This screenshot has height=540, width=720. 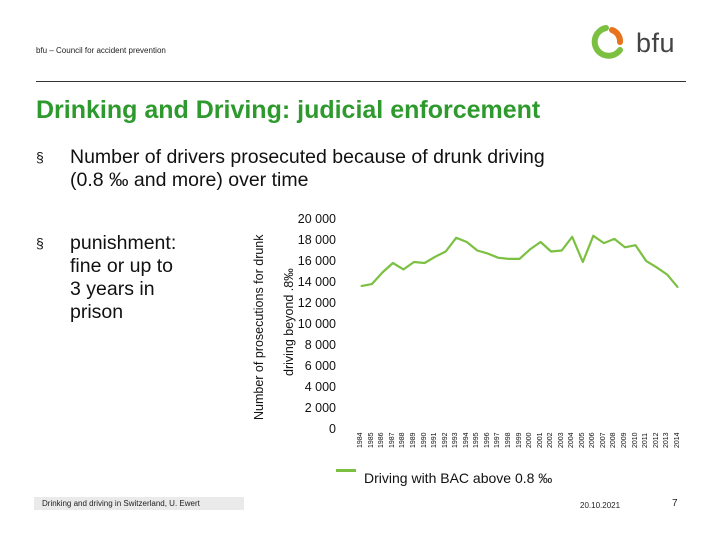 I want to click on y-tick-label: 14 000, so click(x=316, y=282).